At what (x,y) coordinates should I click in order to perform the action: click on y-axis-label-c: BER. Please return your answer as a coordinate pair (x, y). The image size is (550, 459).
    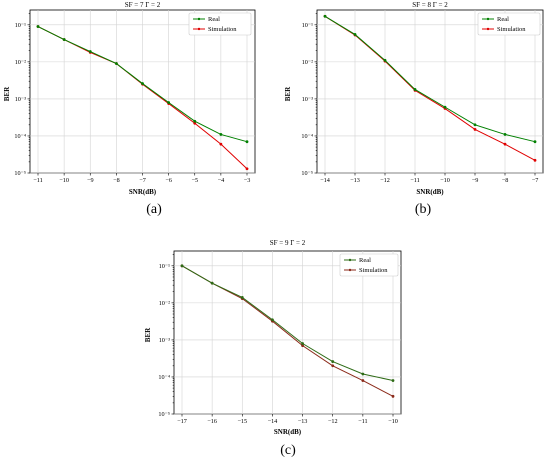
    Looking at the image, I should click on (148, 334).